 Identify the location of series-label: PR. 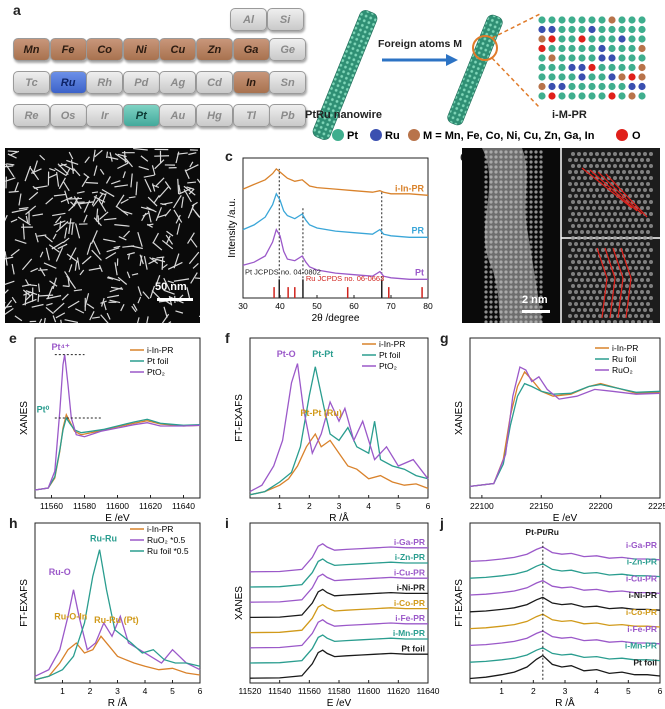
(417, 230).